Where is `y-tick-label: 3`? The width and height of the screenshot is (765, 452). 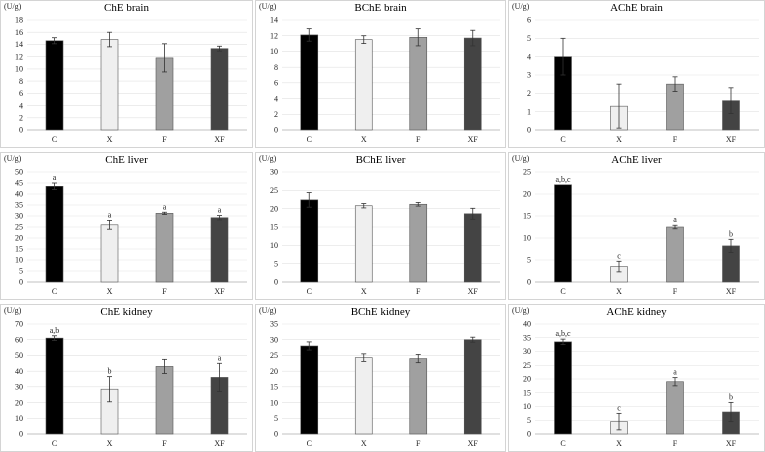 y-tick-label: 3 is located at coordinates (529, 75).